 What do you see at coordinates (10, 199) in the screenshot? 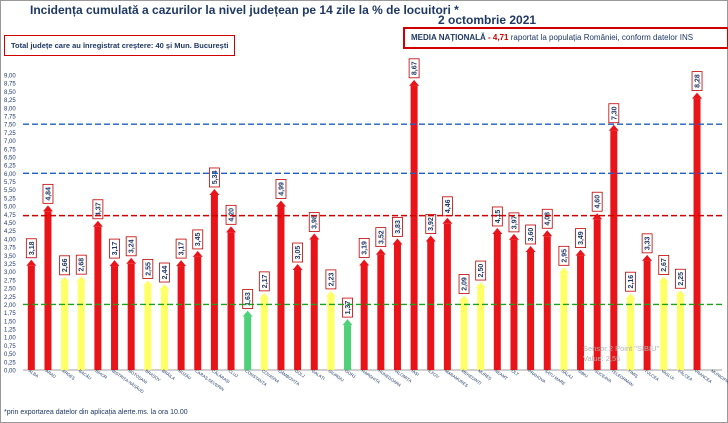
I see `y-tick-label: 5,25` at bounding box center [10, 199].